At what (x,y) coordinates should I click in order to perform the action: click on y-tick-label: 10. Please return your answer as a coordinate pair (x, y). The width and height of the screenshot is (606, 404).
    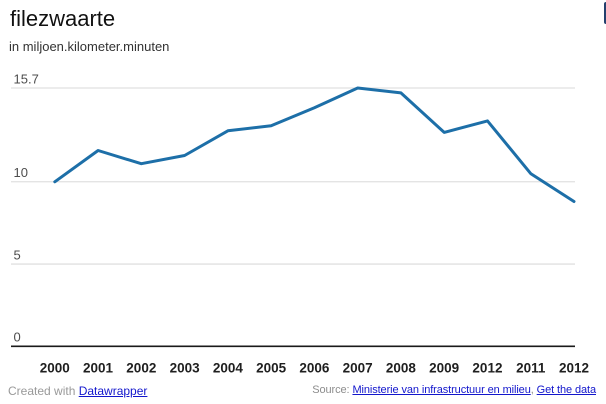
    Looking at the image, I should click on (21, 172).